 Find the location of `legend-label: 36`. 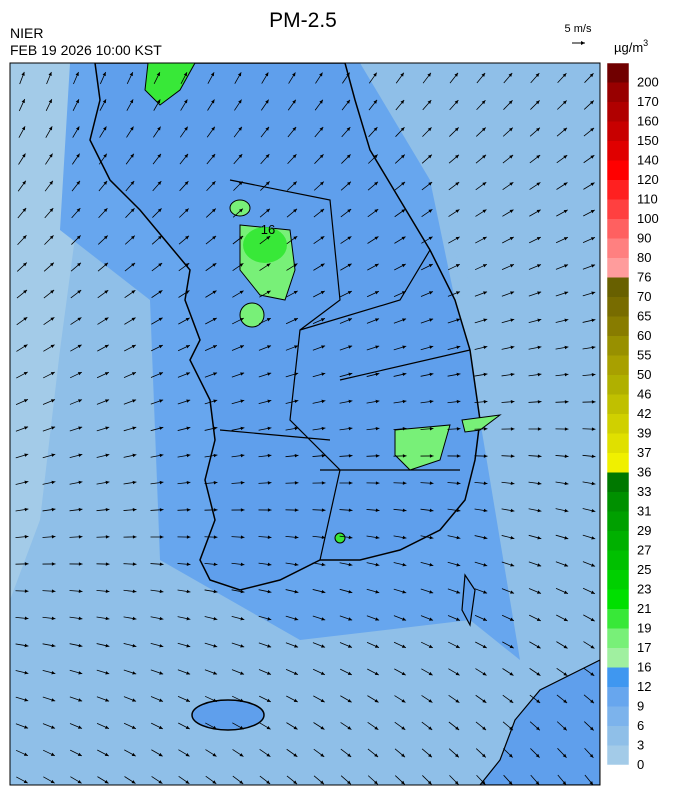

legend-label: 36 is located at coordinates (644, 472).